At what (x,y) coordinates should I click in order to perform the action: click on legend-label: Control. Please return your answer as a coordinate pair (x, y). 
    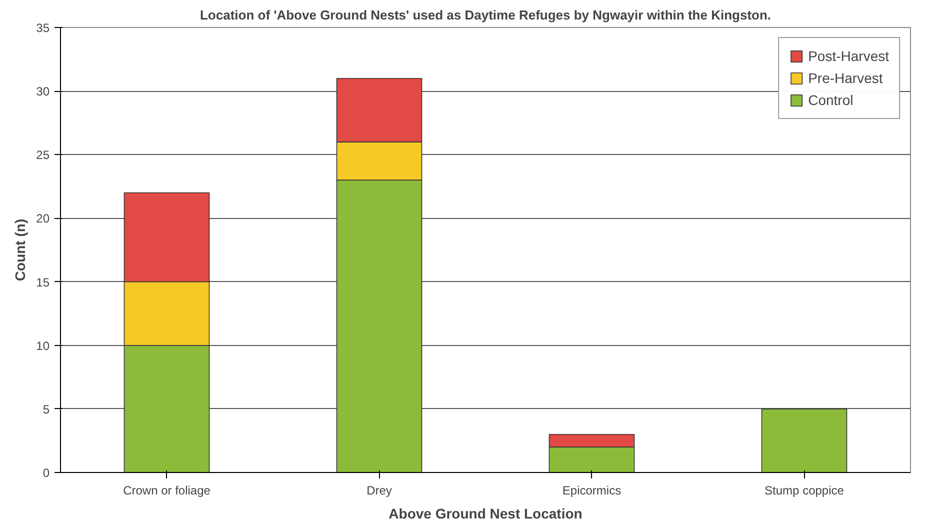
    Looking at the image, I should click on (831, 100).